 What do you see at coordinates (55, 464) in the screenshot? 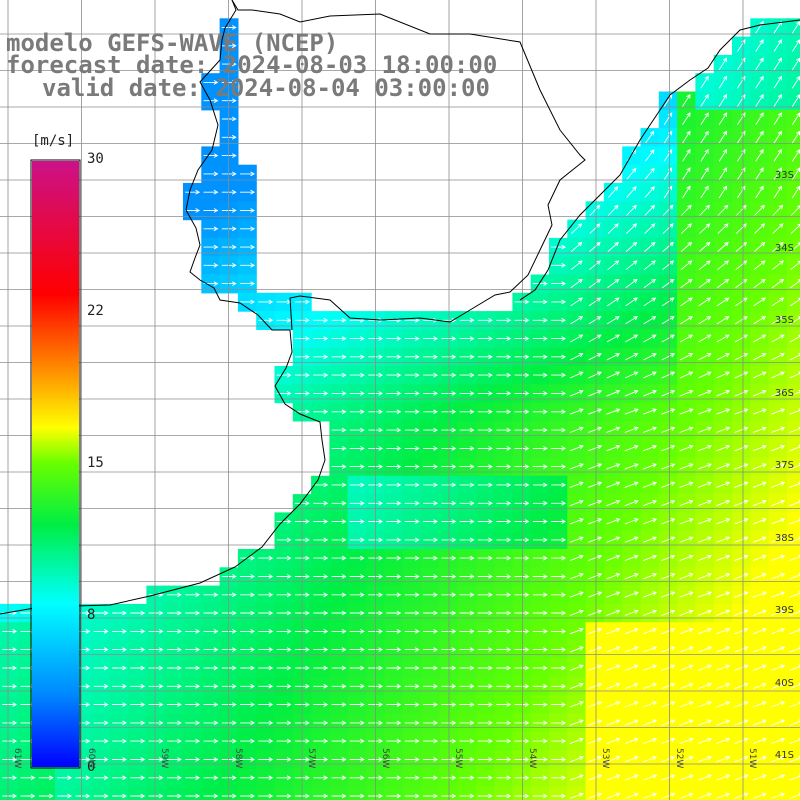
I see `colorbar` at bounding box center [55, 464].